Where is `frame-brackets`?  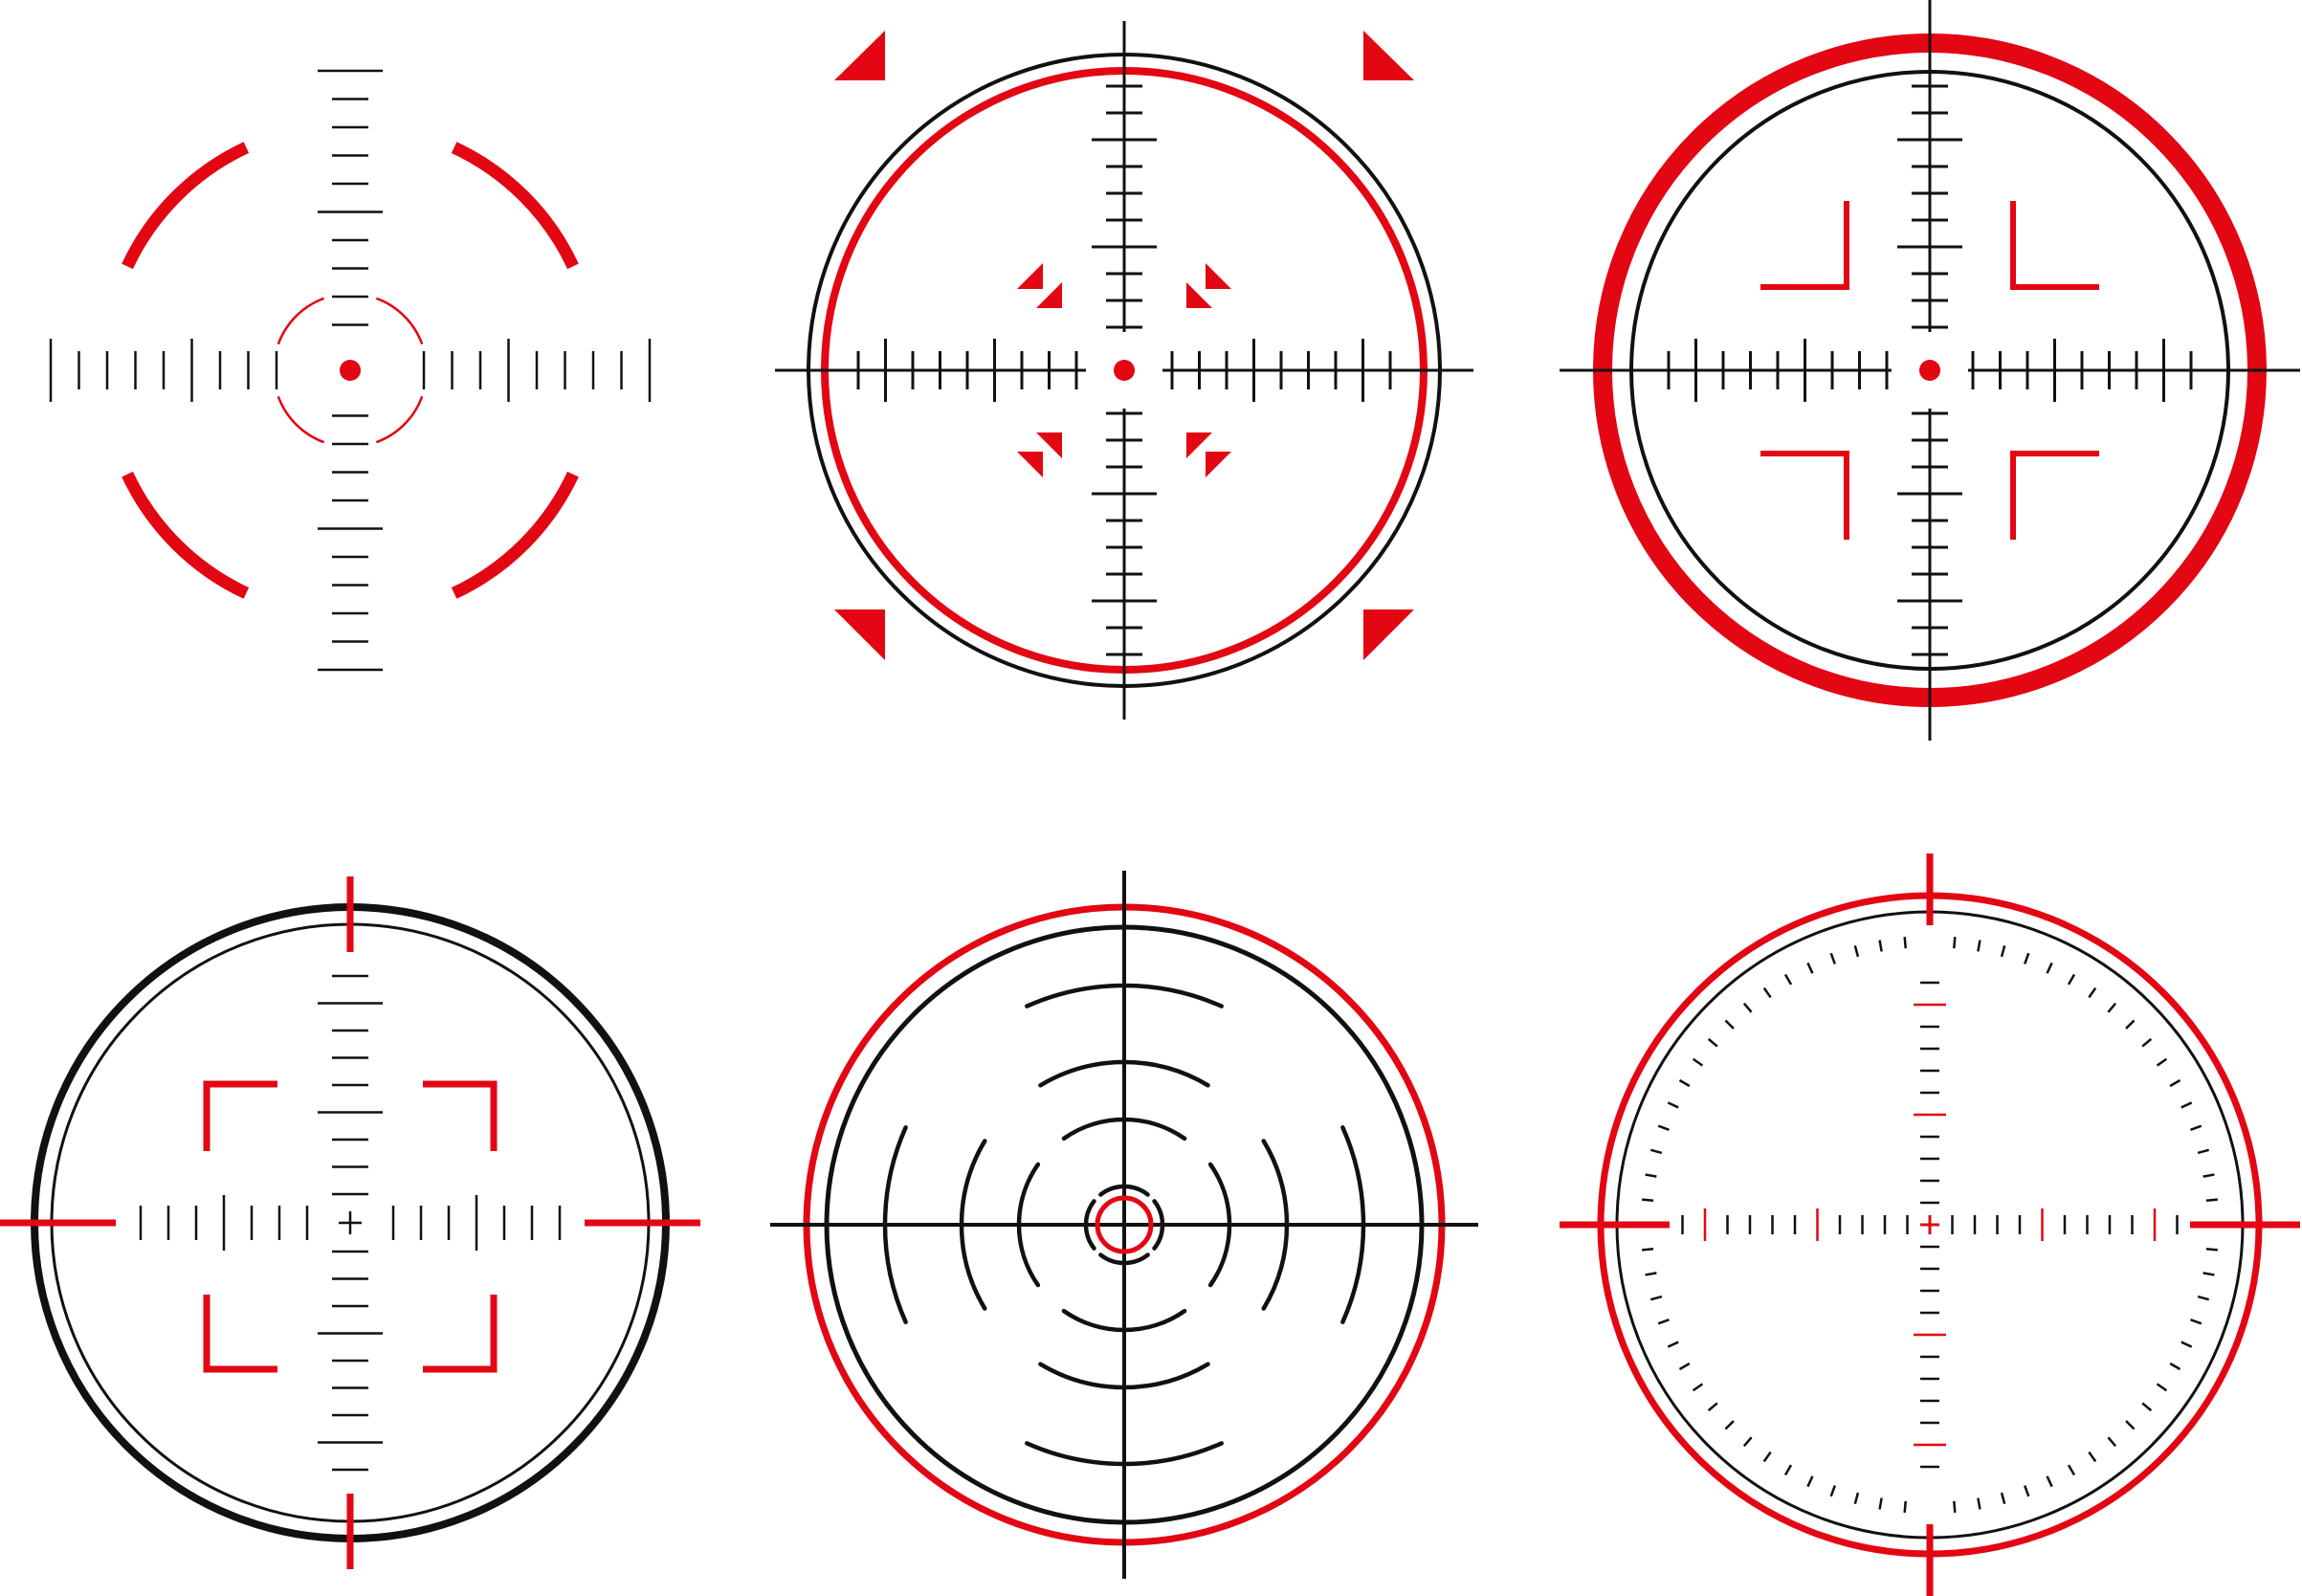
frame-brackets is located at coordinates (350, 1227).